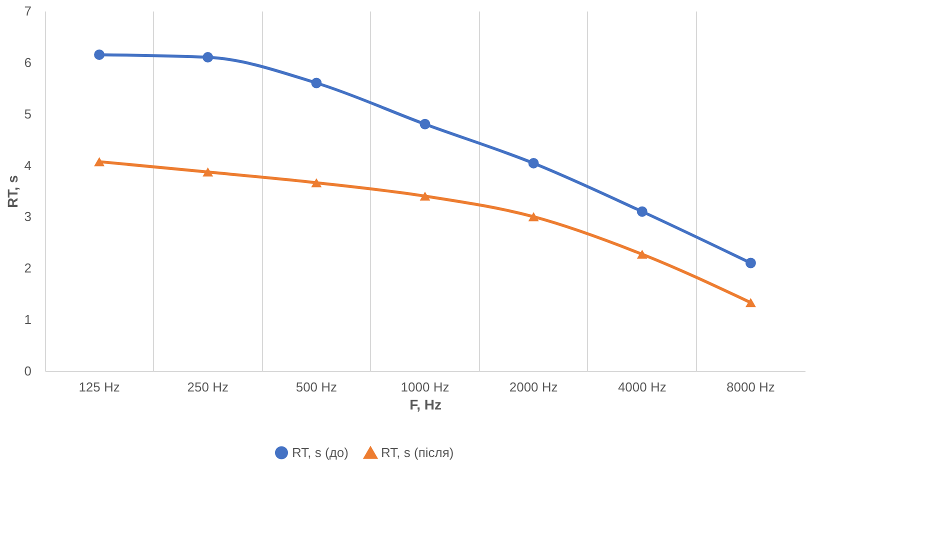  What do you see at coordinates (28, 268) in the screenshot?
I see `y-tick-label: 2` at bounding box center [28, 268].